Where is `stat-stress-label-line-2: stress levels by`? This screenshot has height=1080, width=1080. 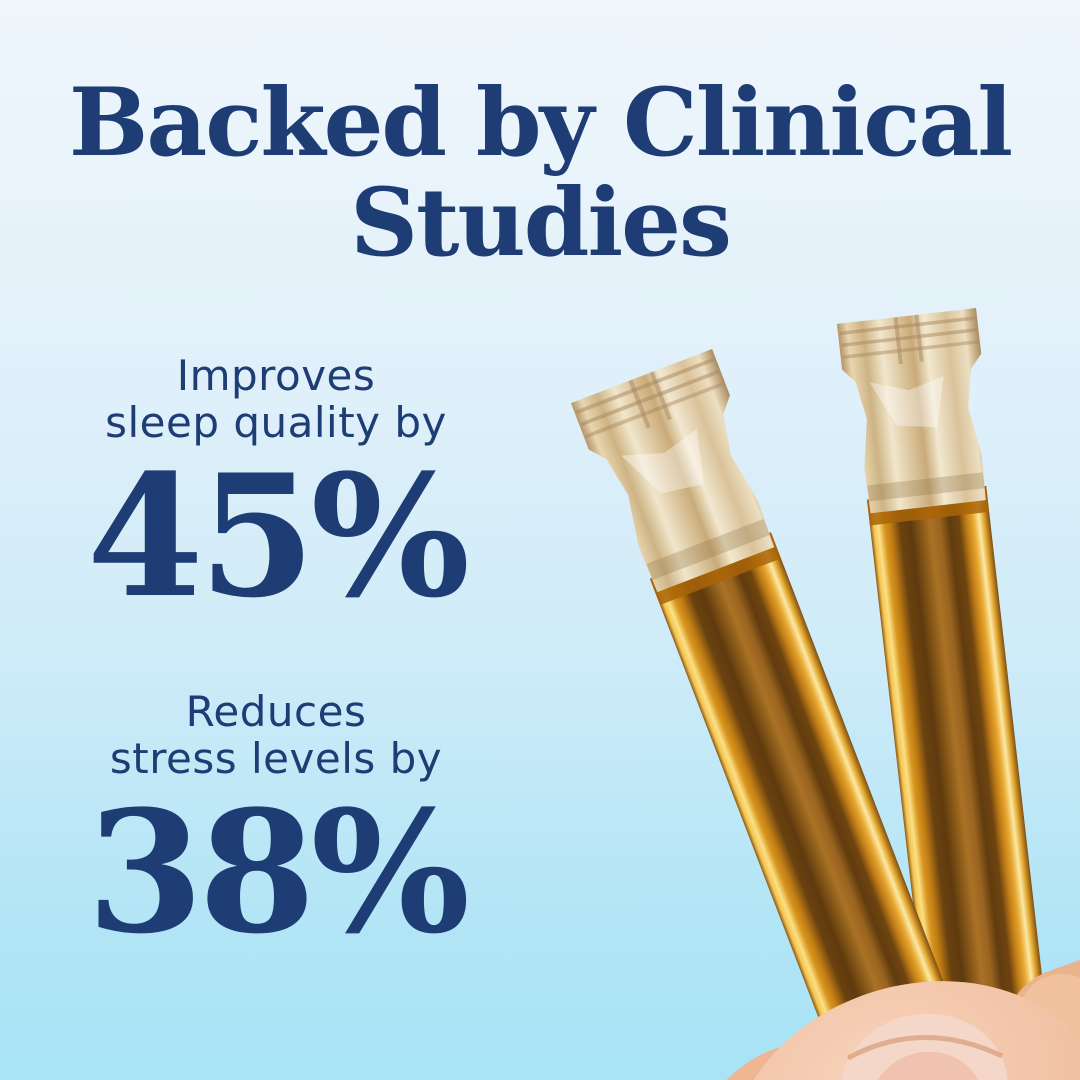 stat-stress-label-line-2: stress levels by is located at coordinates (276, 759).